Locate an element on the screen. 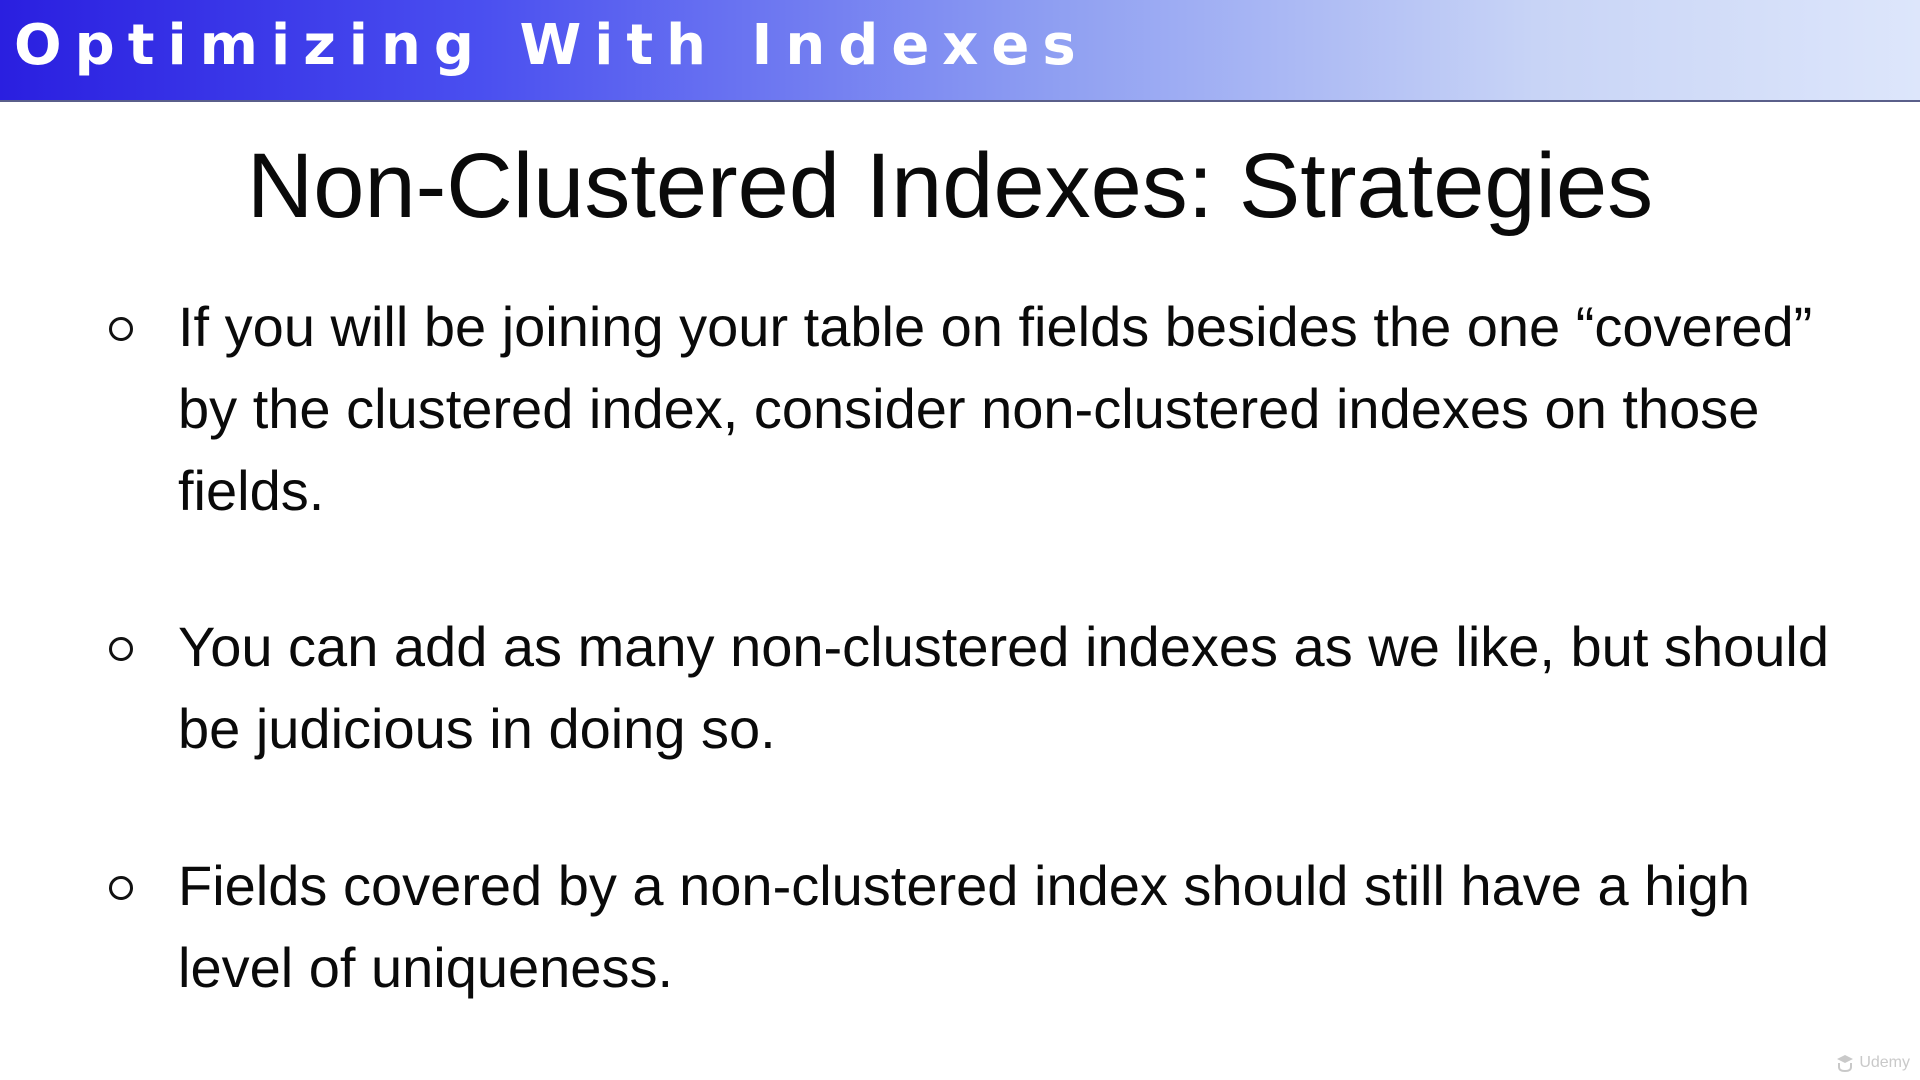  banner-title: Optimizing With Indexes is located at coordinates (551, 45).